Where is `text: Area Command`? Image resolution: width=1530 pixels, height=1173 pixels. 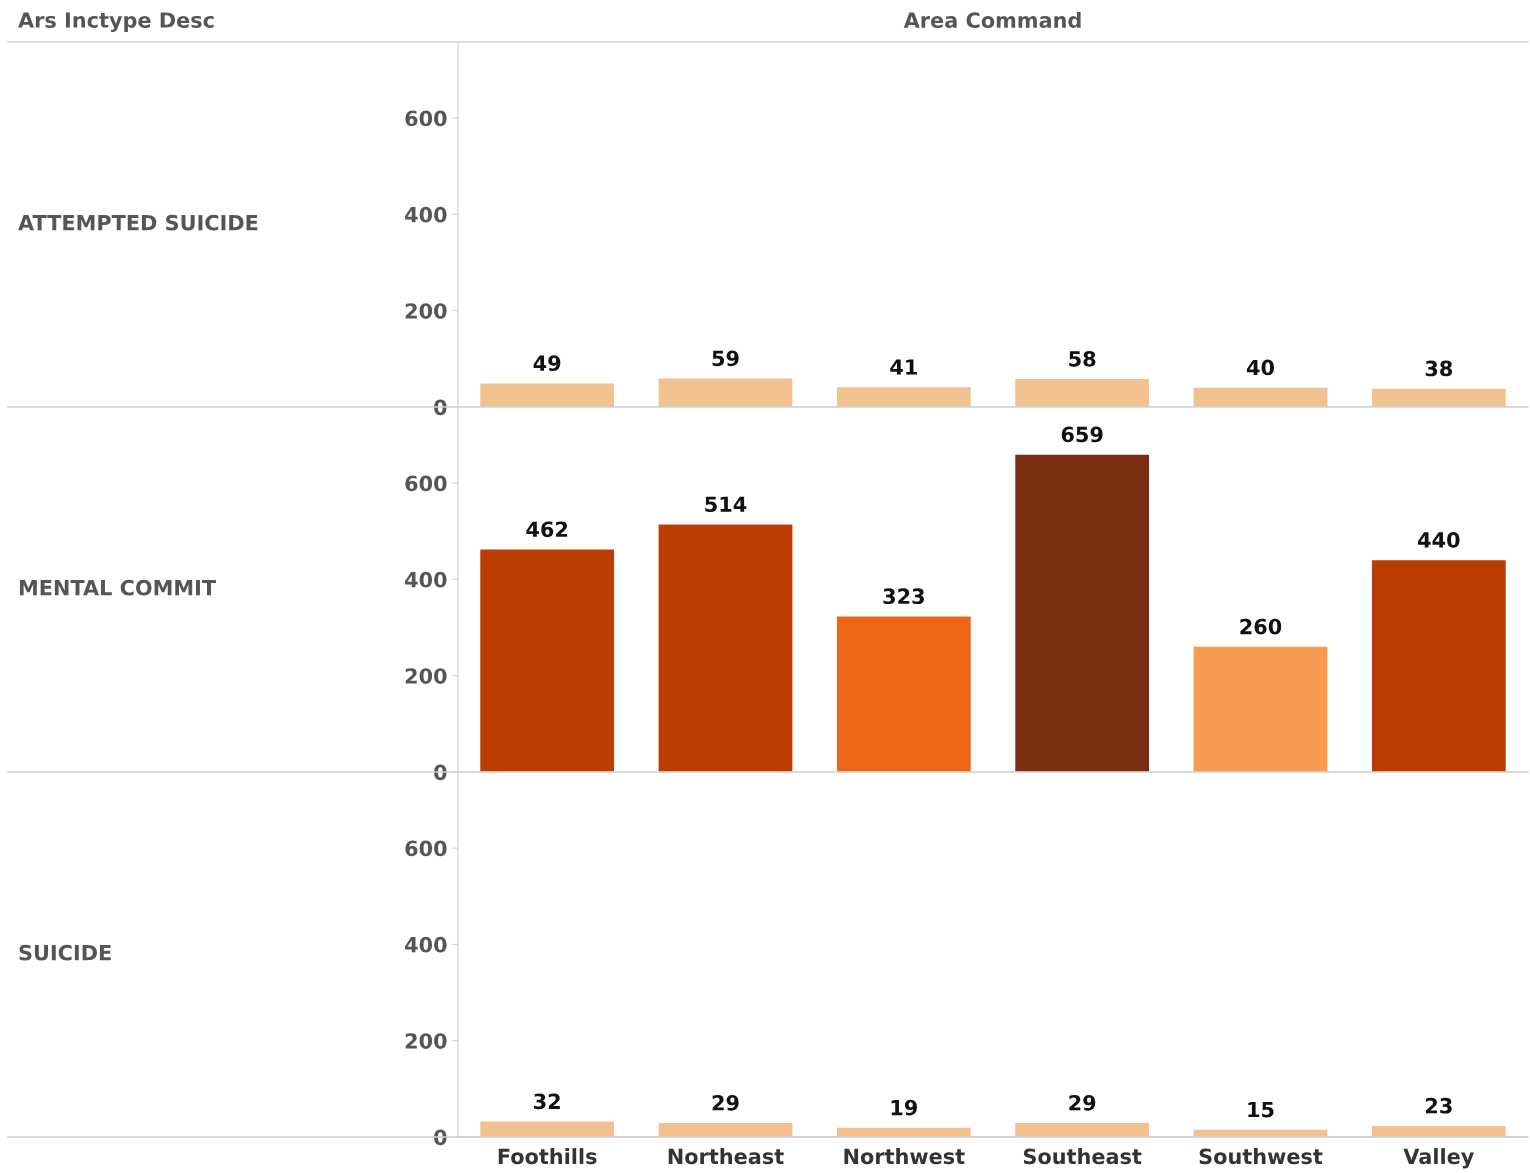 text: Area Command is located at coordinates (992, 20).